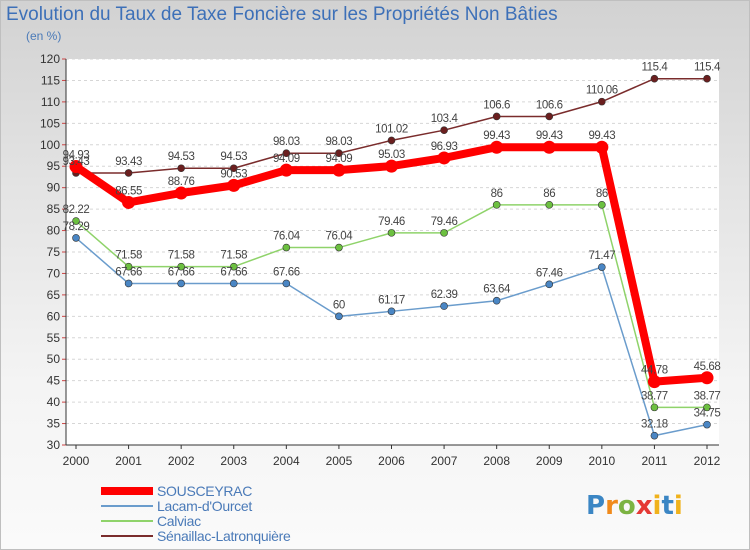 The height and width of the screenshot is (550, 750). I want to click on x-tick-label: 2003, so click(233, 461).